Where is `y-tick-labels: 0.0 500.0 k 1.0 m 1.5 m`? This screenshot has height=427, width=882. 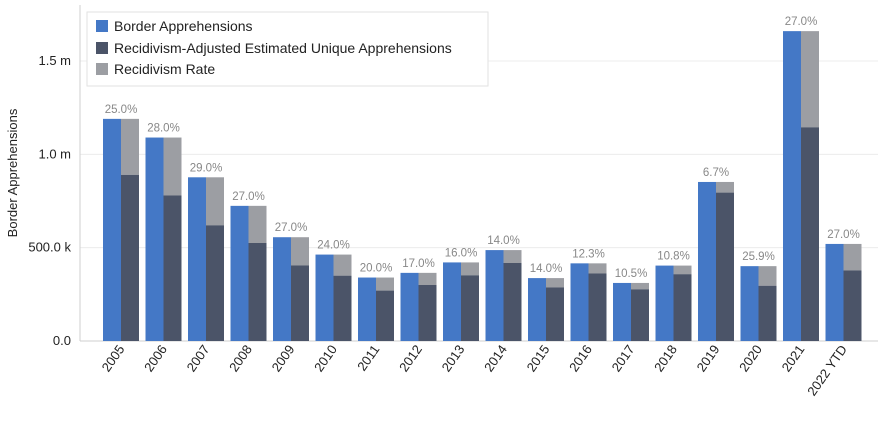
y-tick-labels: 0.0 500.0 k 1.0 m 1.5 m is located at coordinates (49, 200).